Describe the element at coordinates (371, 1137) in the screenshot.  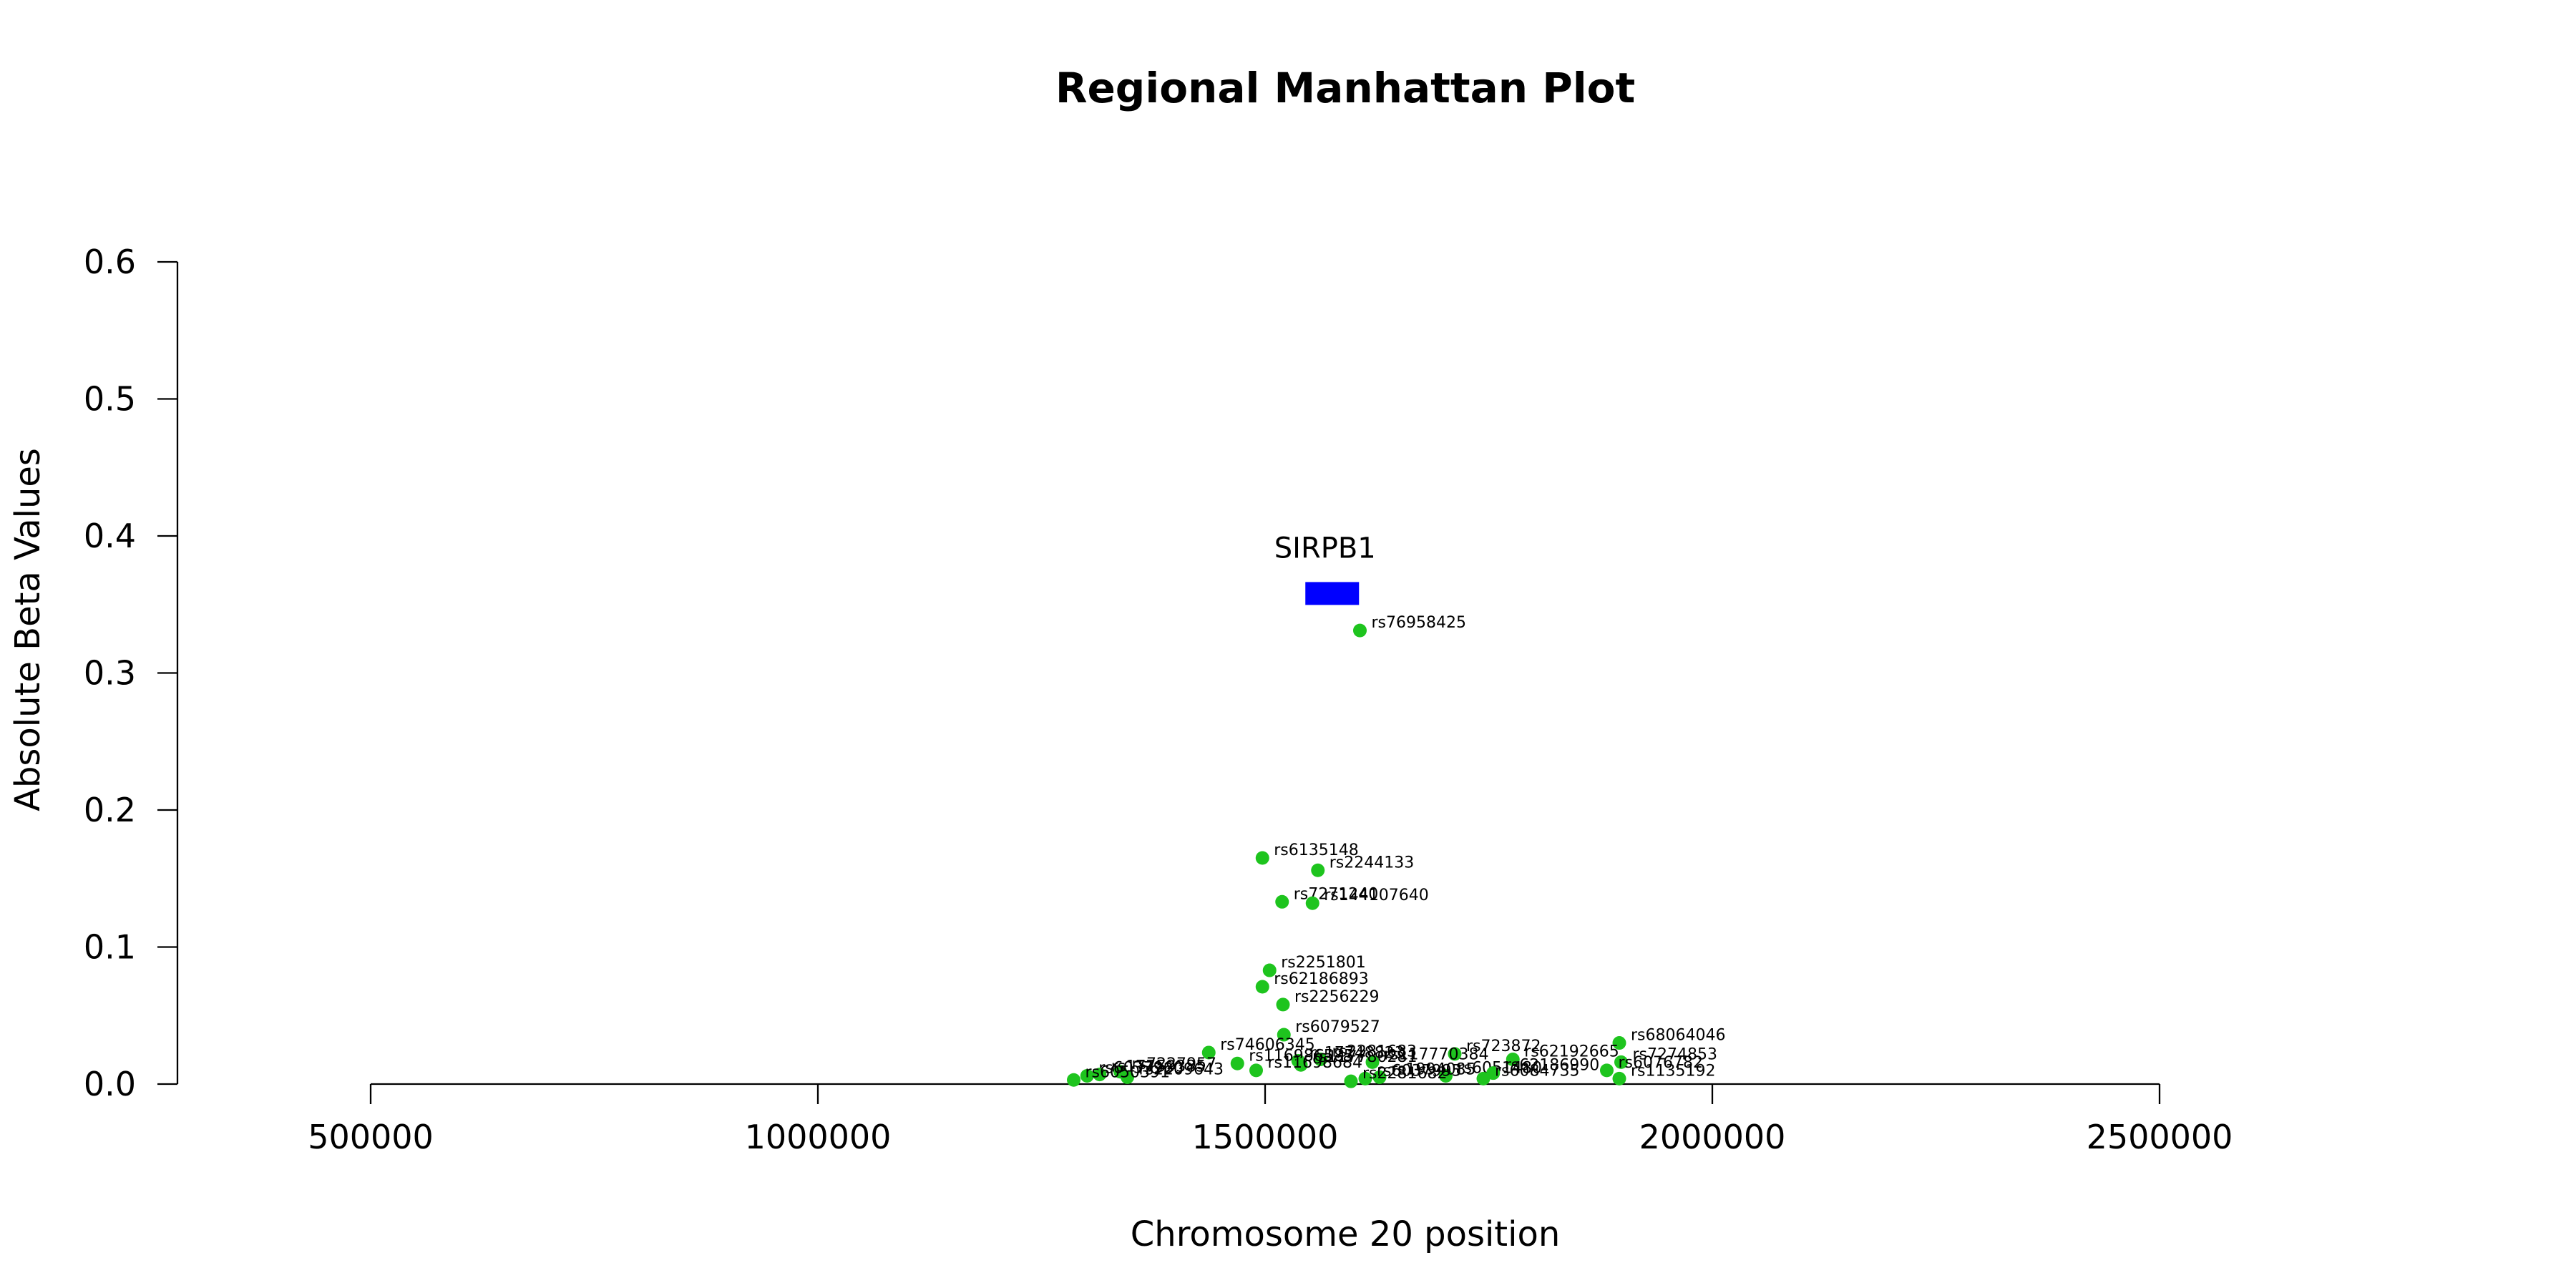
I see `x-tick-label: 500000` at that location.